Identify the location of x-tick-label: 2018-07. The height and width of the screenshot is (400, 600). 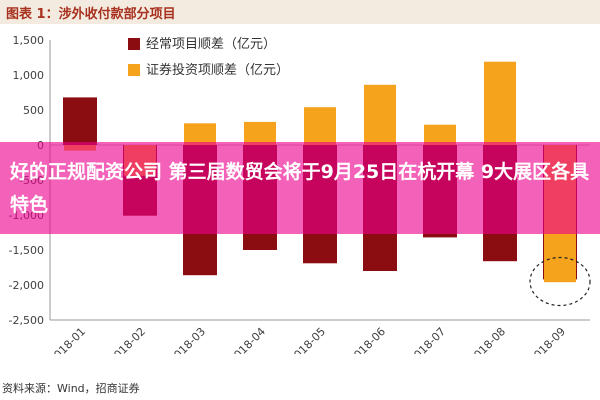
(427, 339).